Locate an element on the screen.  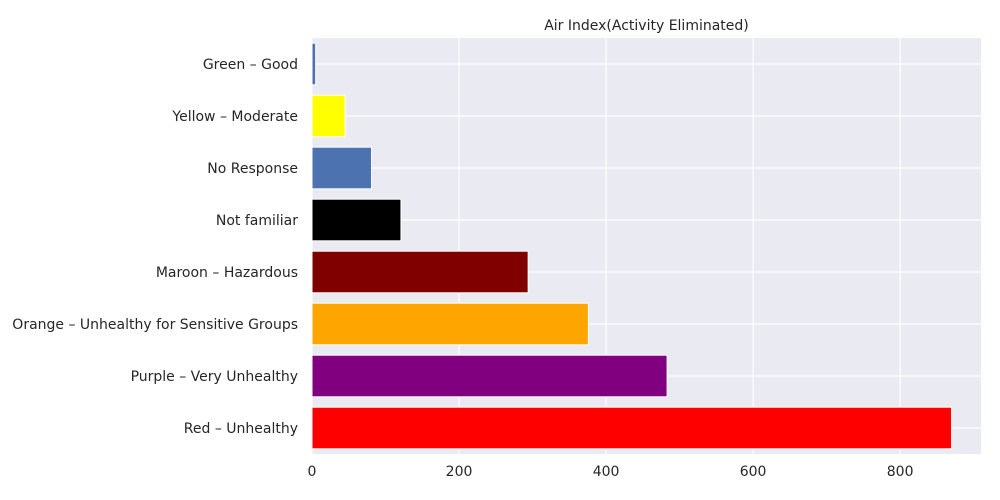
category-label: Red – Unhealthy is located at coordinates (241, 429).